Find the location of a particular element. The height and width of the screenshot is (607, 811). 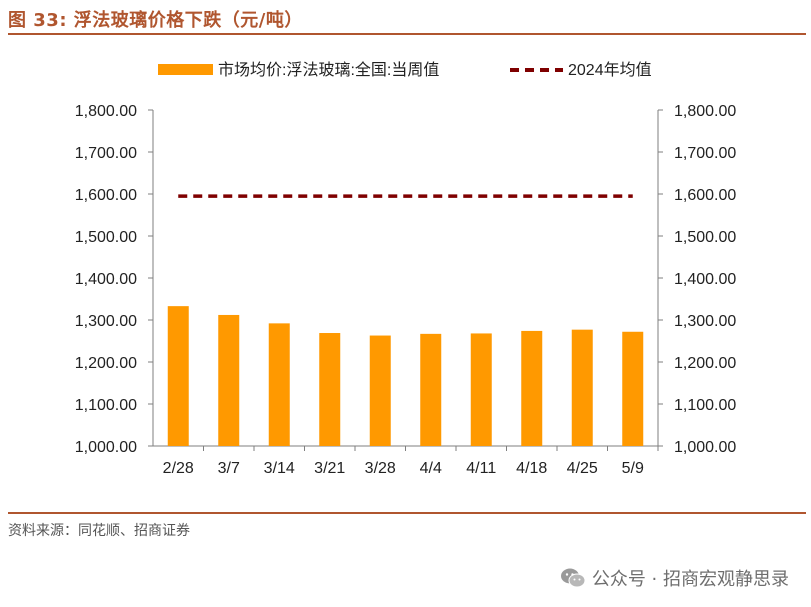

y-tick-label-left: 1,000.00 is located at coordinates (106, 447).